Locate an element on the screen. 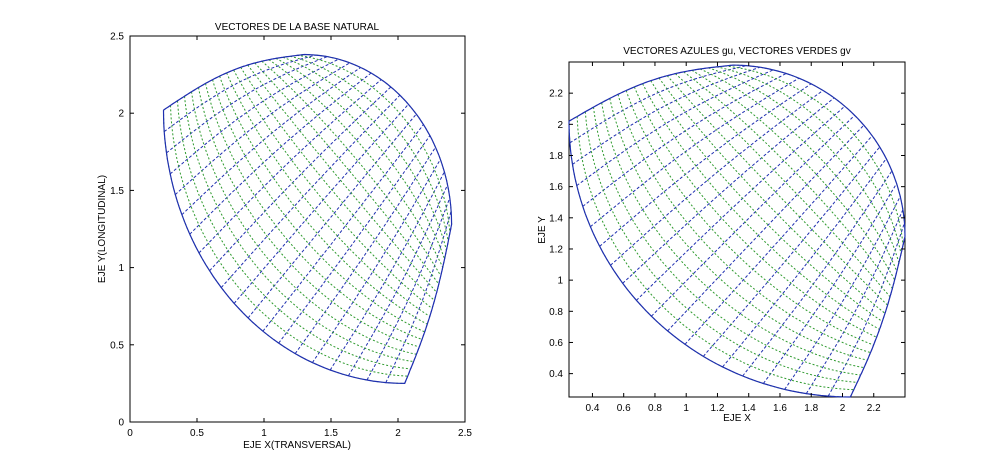 This screenshot has height=476, width=1000. x-tick-label: 1.8 is located at coordinates (811, 408).